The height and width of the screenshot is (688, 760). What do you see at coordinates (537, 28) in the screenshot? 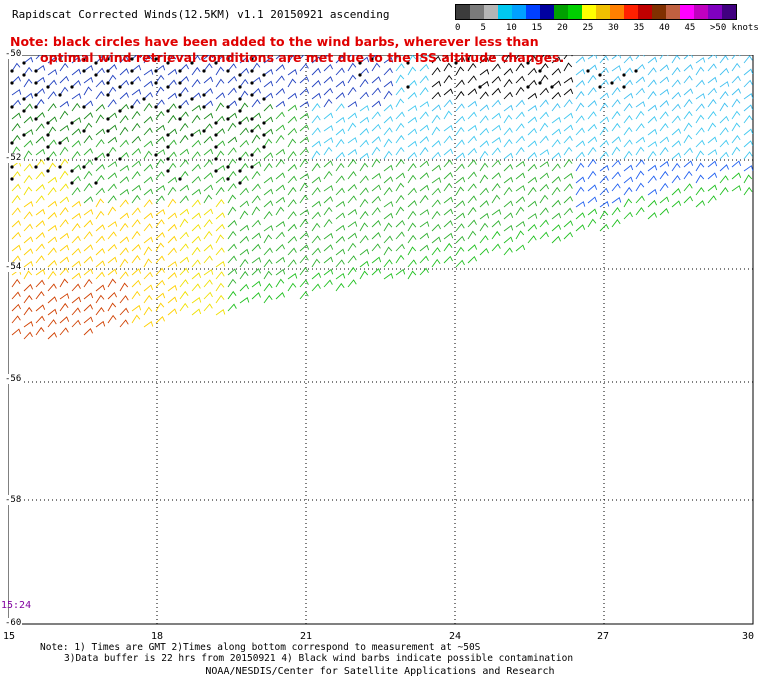
I see `legend-label: 15` at bounding box center [537, 28].